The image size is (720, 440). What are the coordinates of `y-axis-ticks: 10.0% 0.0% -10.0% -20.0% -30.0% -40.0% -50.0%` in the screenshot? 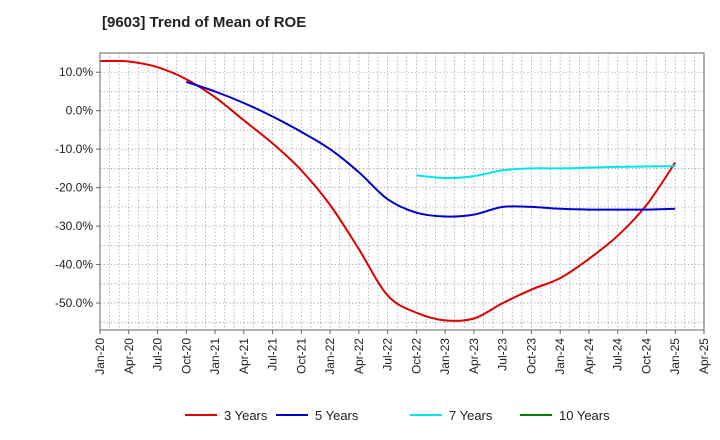 It's located at (77, 187).